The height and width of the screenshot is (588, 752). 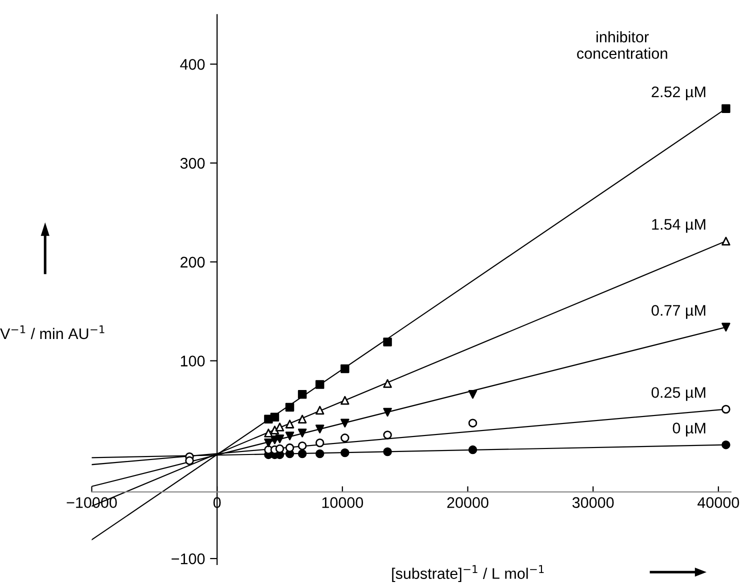 What do you see at coordinates (593, 502) in the screenshot?
I see `x-tick-label: 30000` at bounding box center [593, 502].